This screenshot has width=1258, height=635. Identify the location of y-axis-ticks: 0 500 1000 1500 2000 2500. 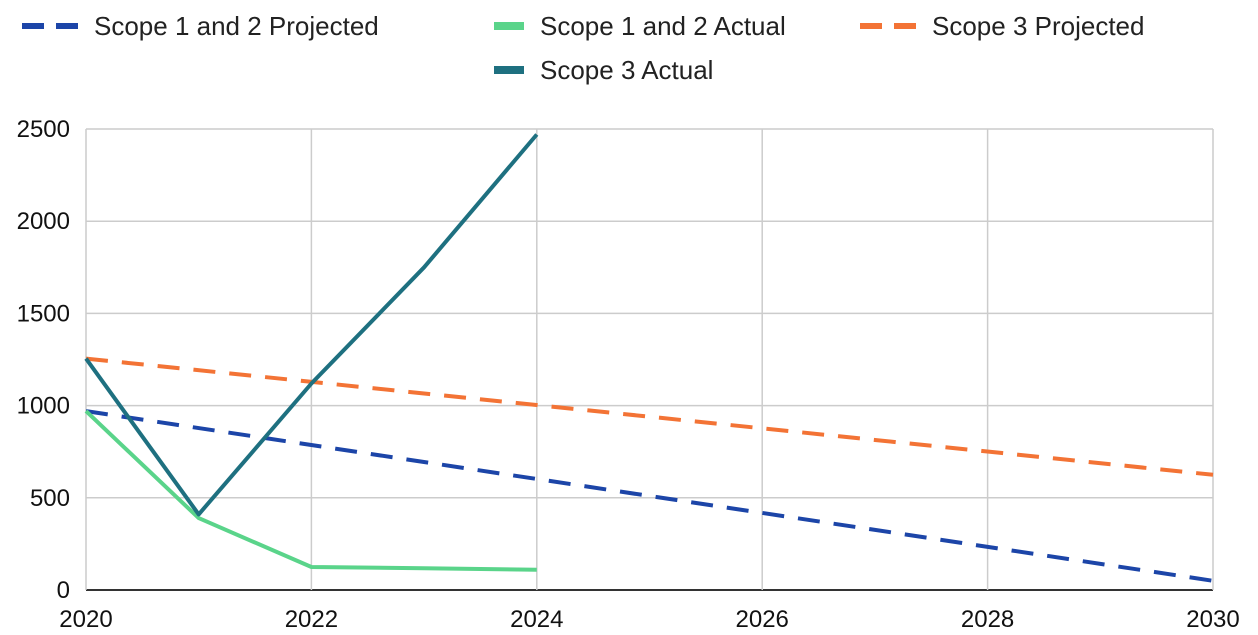
(43, 360).